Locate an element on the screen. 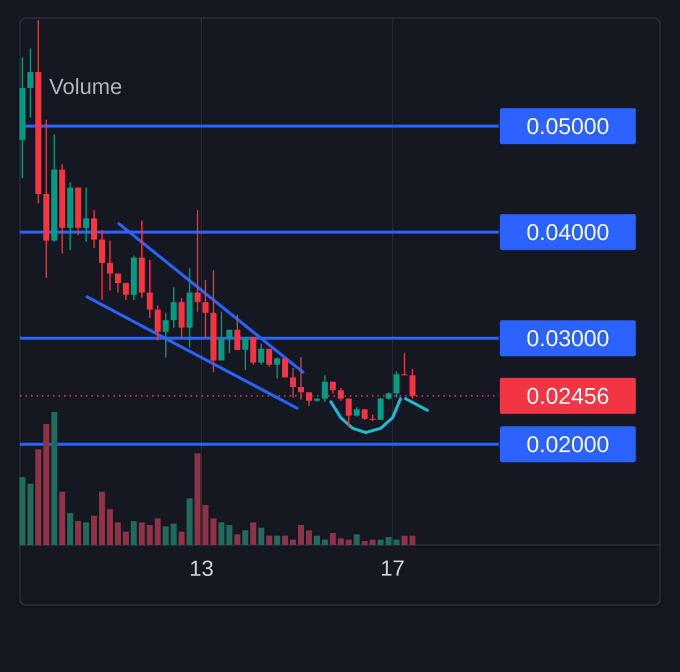 This screenshot has height=672, width=680. y-tick-label: 0.02000 is located at coordinates (567, 444).